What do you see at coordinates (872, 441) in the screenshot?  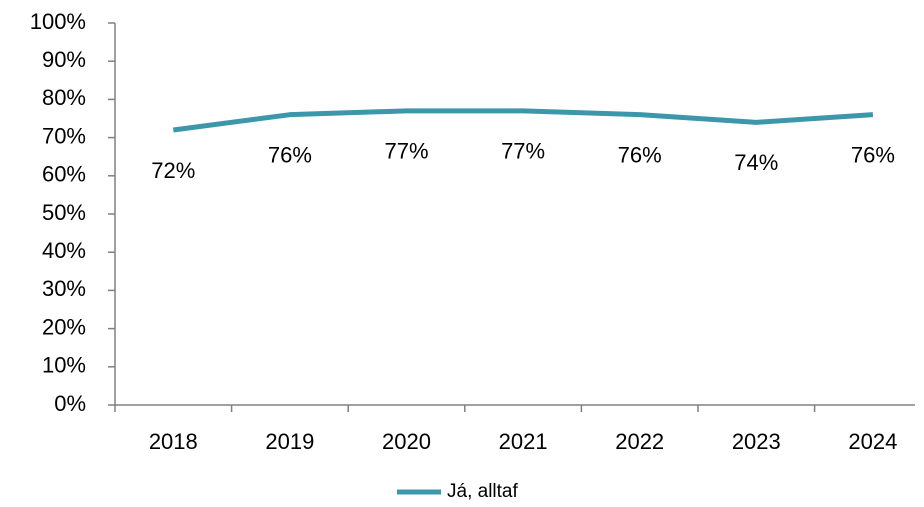 I see `x-tick-label: 2024` at bounding box center [872, 441].